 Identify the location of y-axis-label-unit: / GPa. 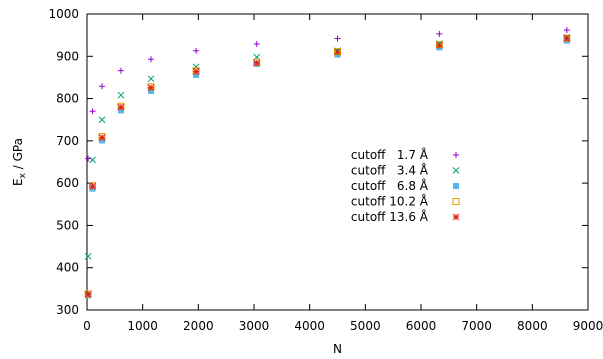
(18, 155).